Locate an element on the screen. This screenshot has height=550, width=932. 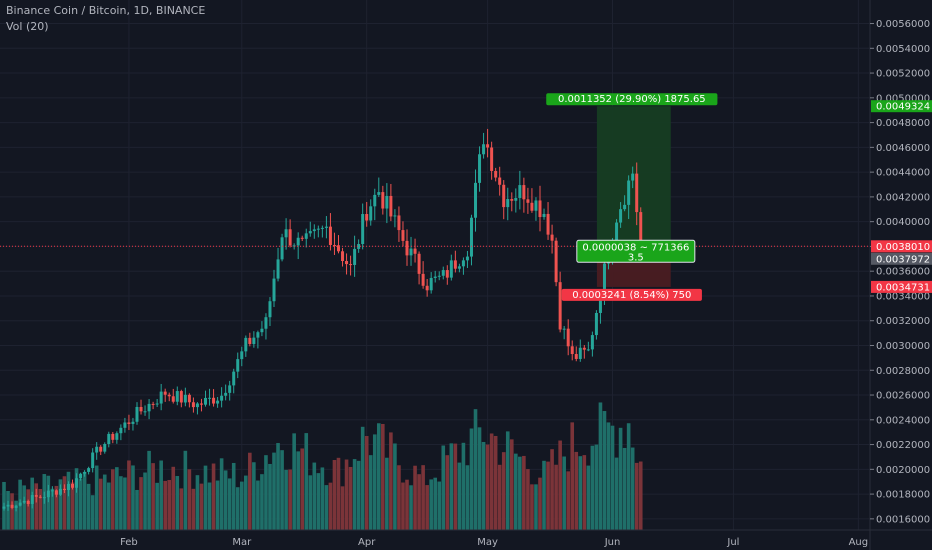
price-axis-bg is located at coordinates (901, 275).